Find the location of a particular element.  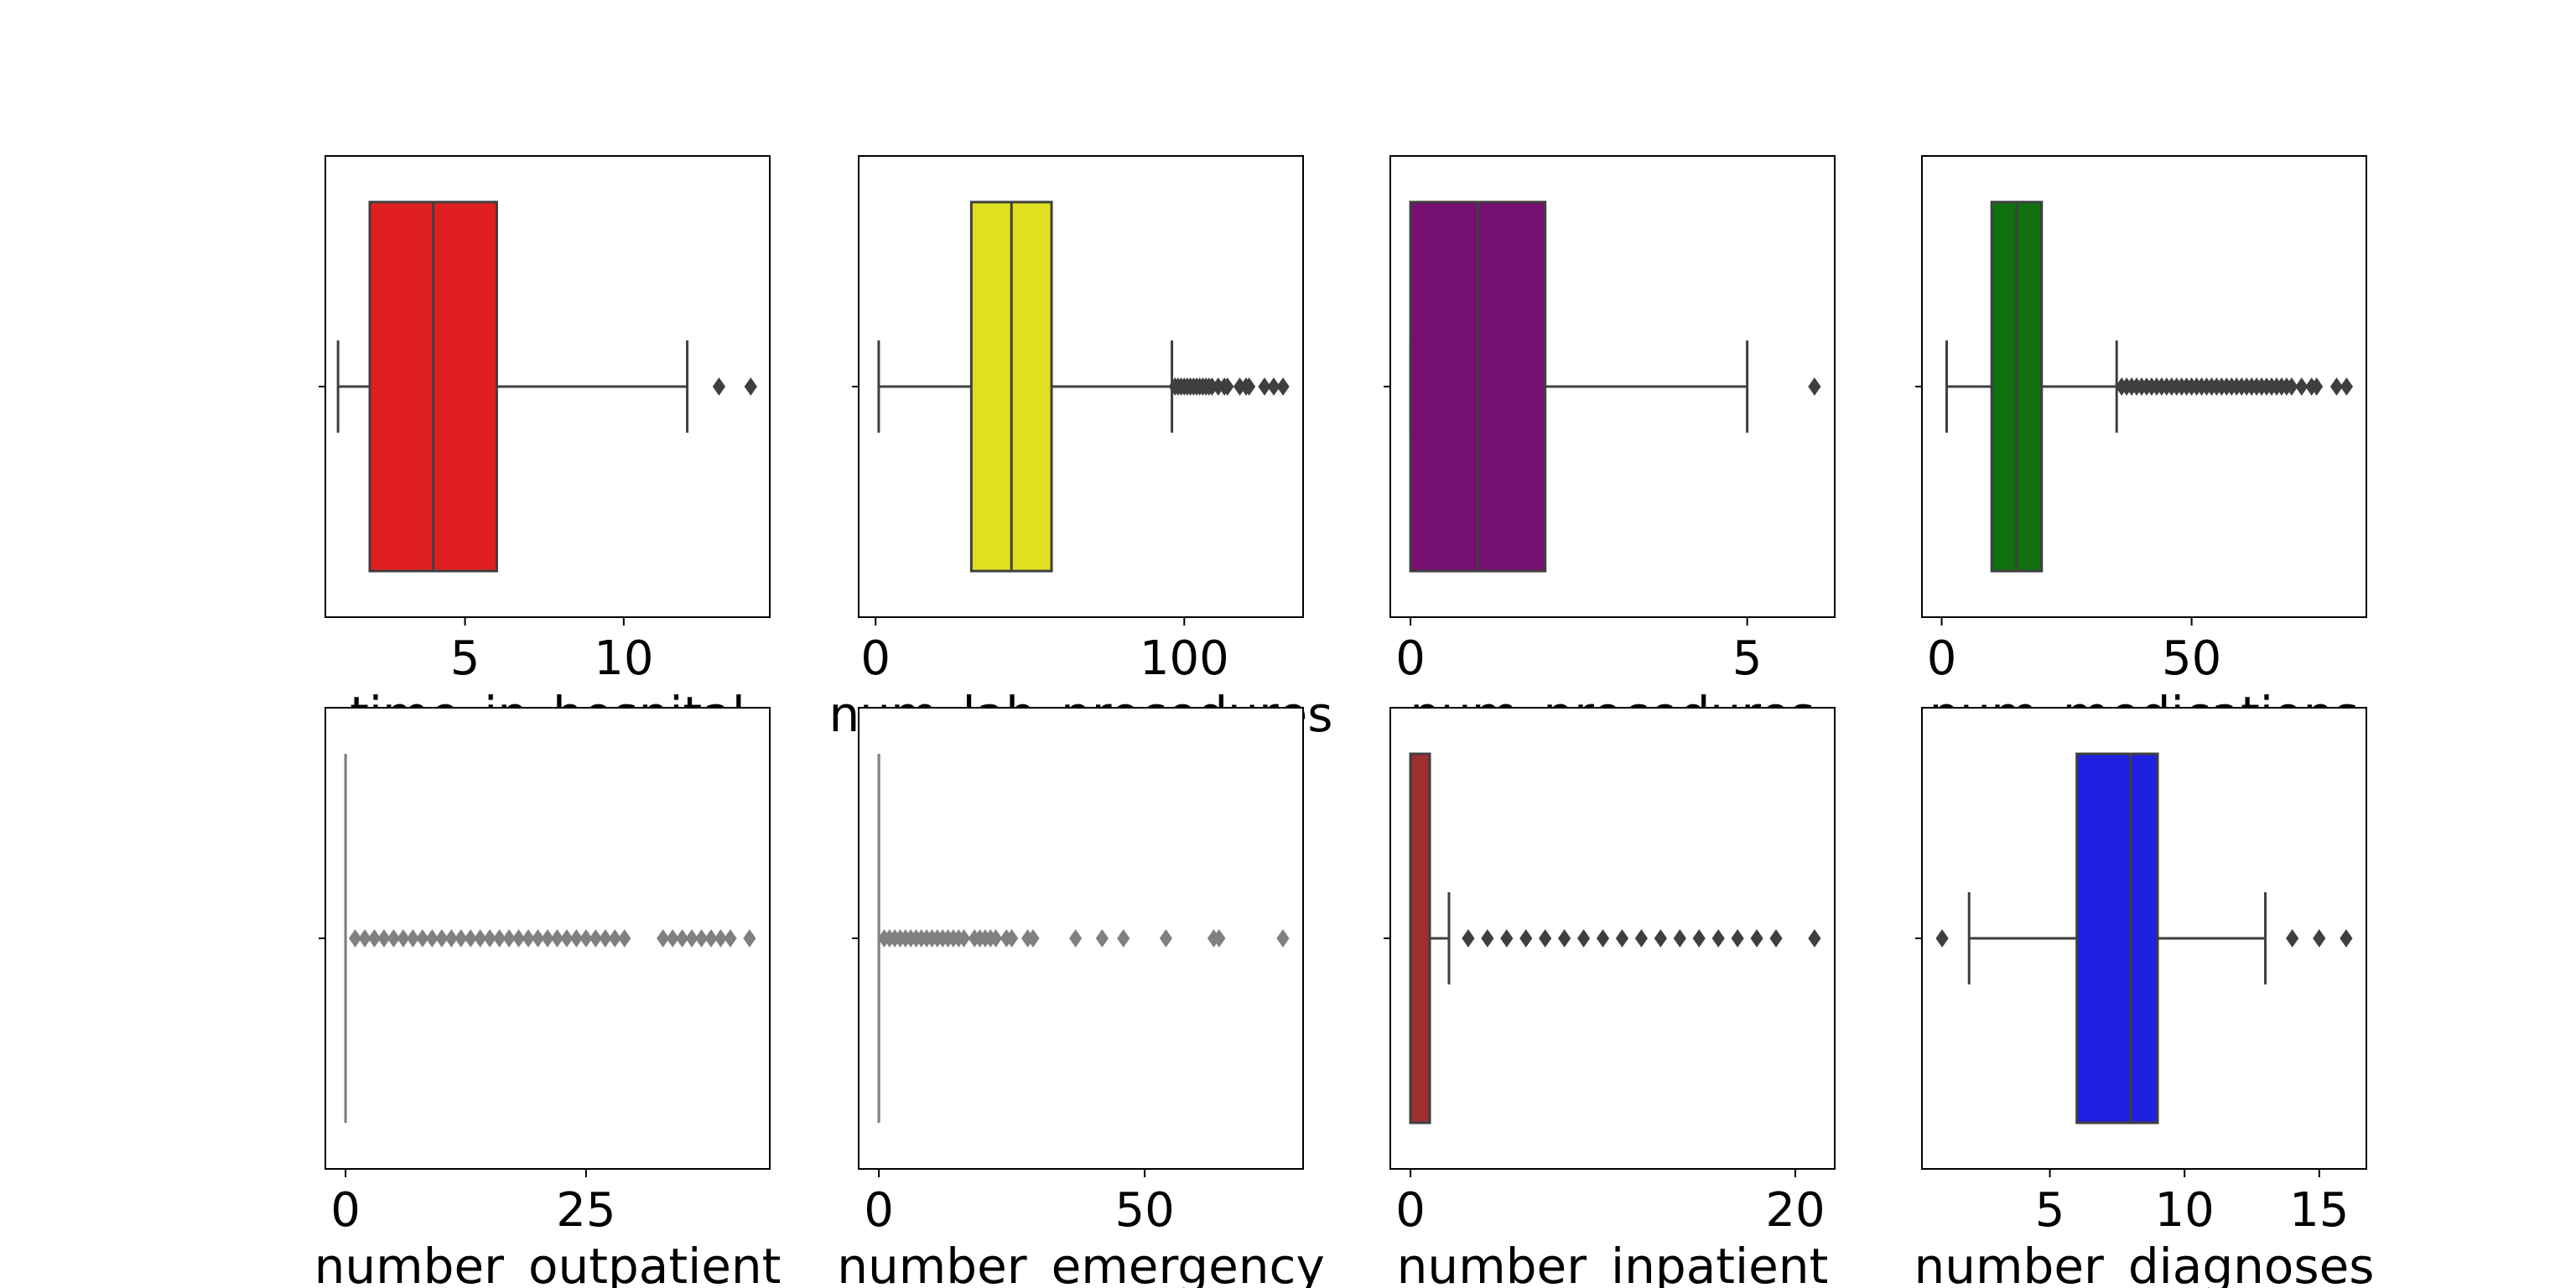

x-axis-label: number_outpatient is located at coordinates (548, 1263).